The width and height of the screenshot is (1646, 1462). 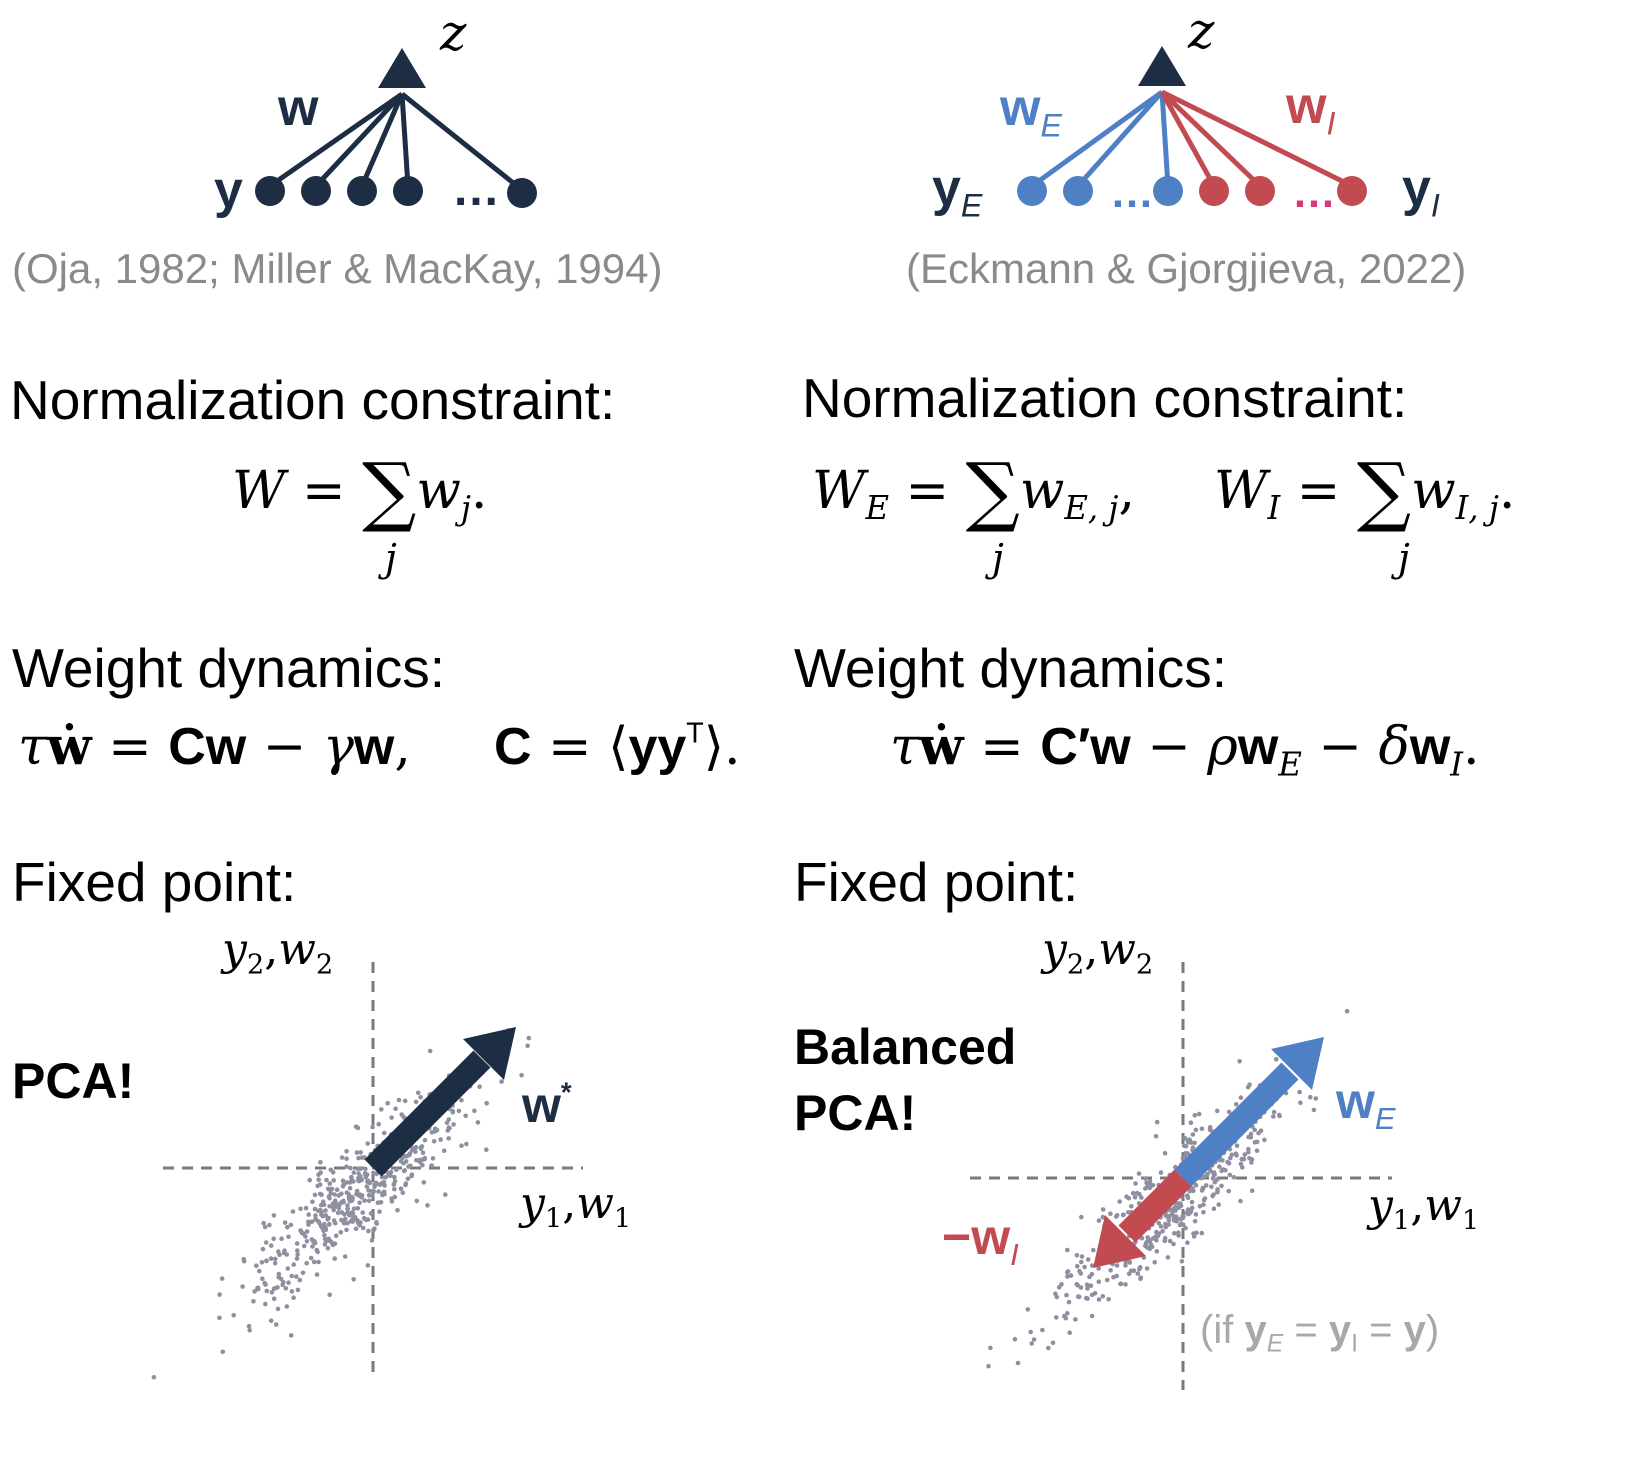 What do you see at coordinates (1416, 188) in the screenshot?
I see `y-letter: y` at bounding box center [1416, 188].